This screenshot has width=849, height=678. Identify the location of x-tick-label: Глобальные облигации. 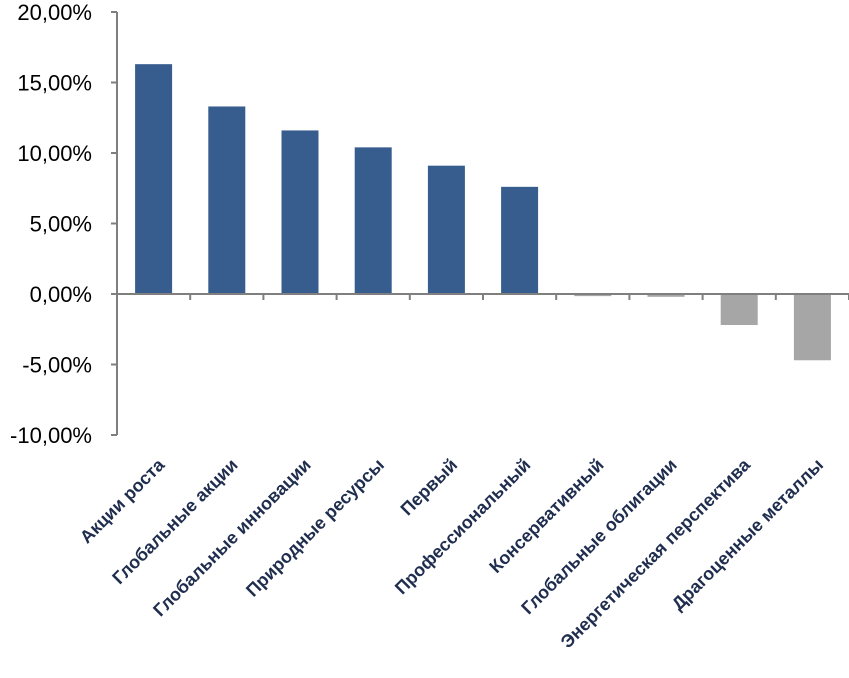
(599, 537).